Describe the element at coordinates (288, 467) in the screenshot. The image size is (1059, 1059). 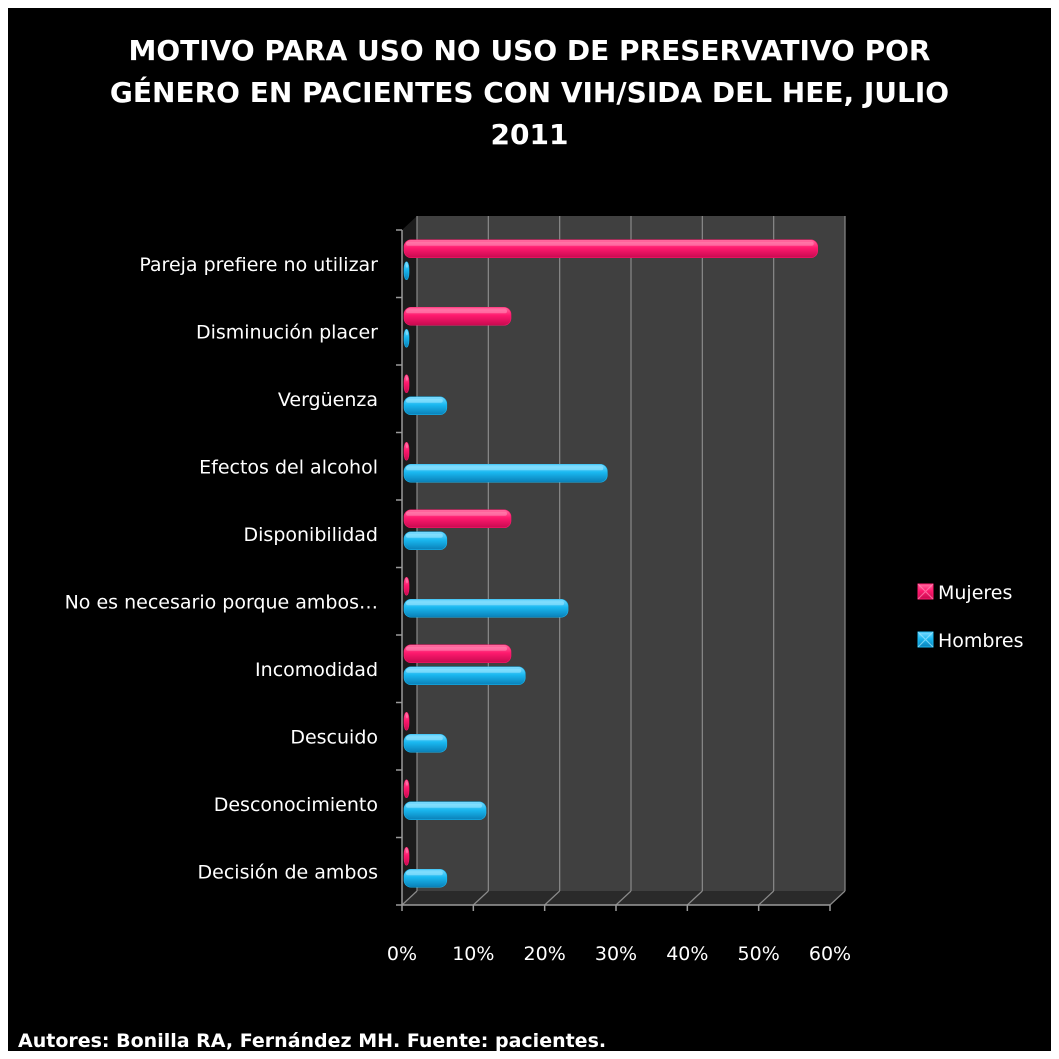
I see `category-label: Efectos del alcohol` at that location.